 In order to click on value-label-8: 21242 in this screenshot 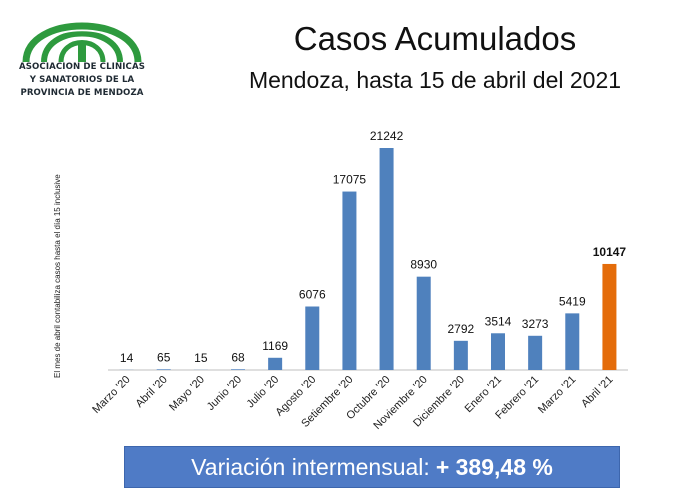, I will do `click(387, 136)`.